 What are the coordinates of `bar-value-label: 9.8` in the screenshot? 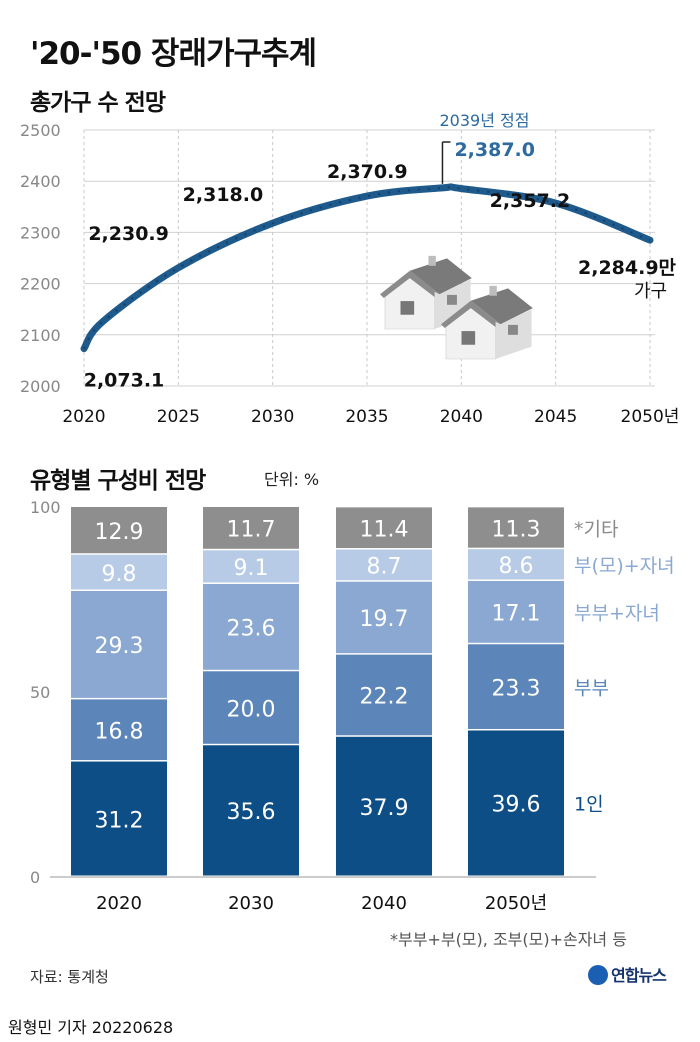 It's located at (119, 574).